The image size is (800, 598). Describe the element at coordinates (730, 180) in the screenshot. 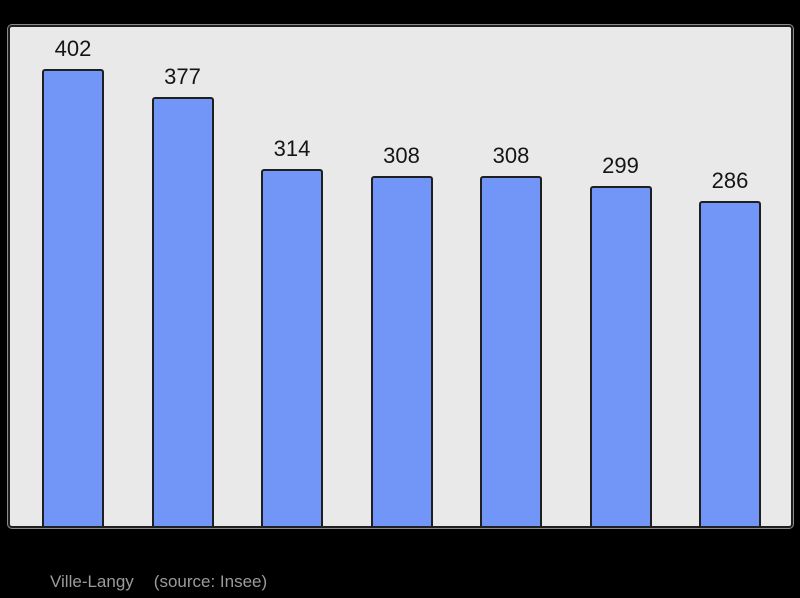

I see `bar-value-label: 286` at that location.